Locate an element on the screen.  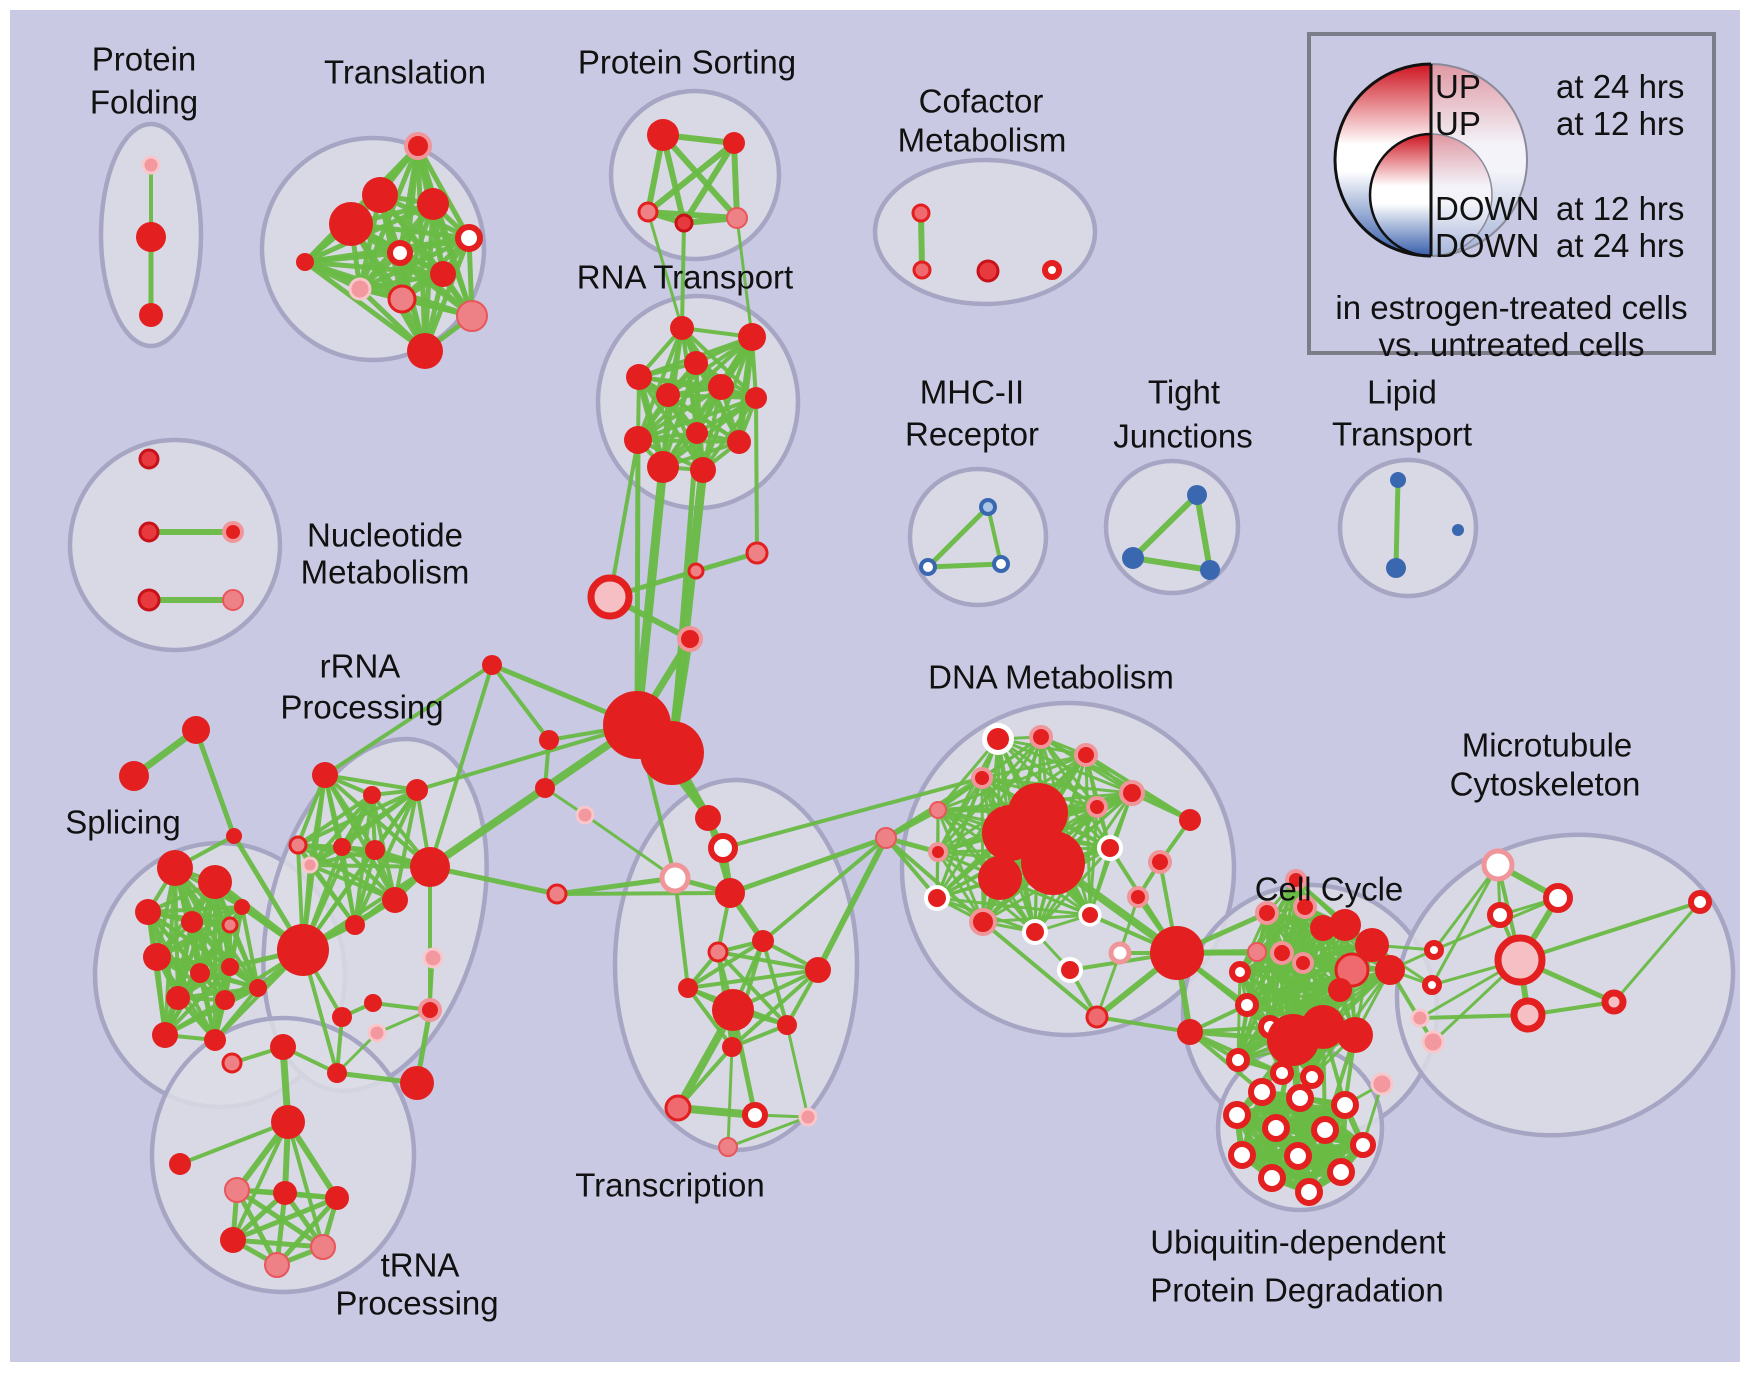
cluster-label-rrna-processing: rRNA is located at coordinates (360, 666).